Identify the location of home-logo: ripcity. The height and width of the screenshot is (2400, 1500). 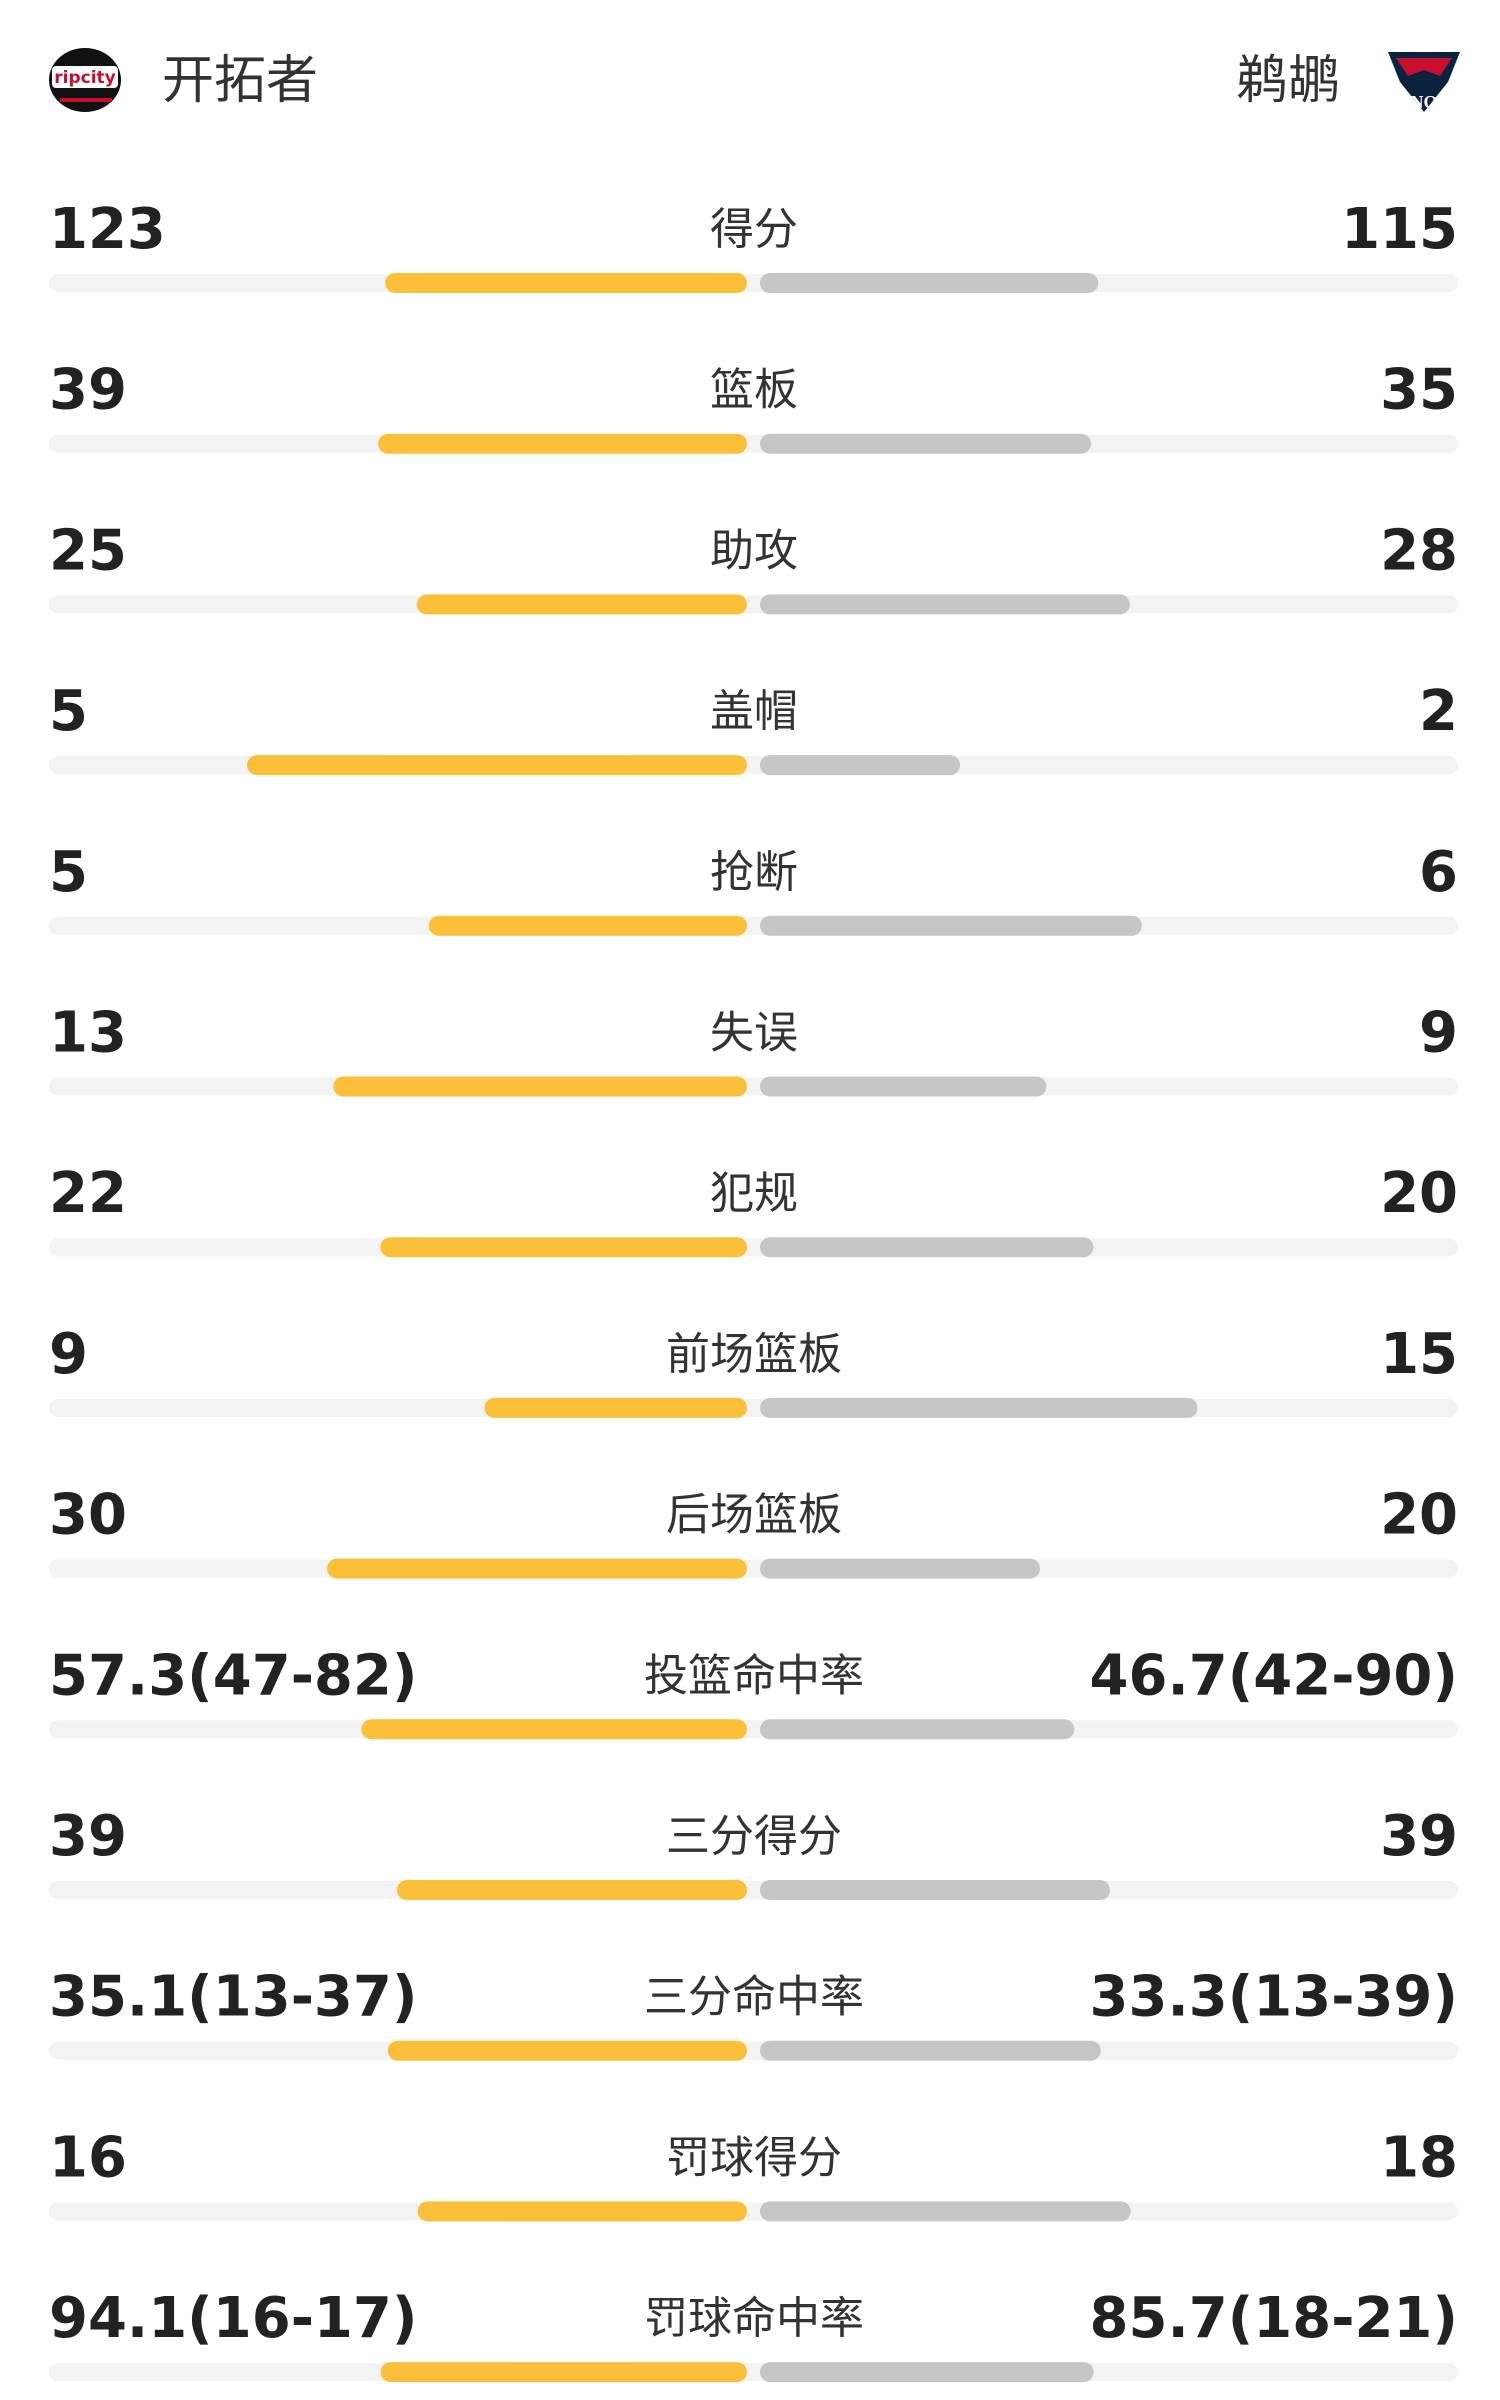
(85, 80).